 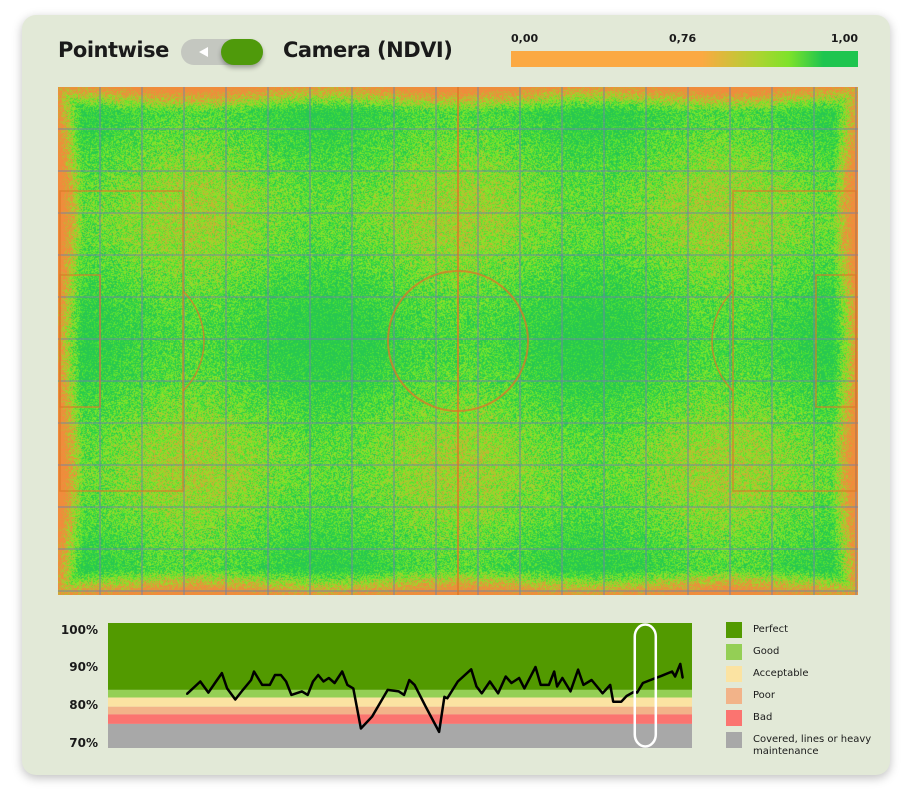 What do you see at coordinates (203, 52) in the screenshot?
I see `arrow-left-icon` at bounding box center [203, 52].